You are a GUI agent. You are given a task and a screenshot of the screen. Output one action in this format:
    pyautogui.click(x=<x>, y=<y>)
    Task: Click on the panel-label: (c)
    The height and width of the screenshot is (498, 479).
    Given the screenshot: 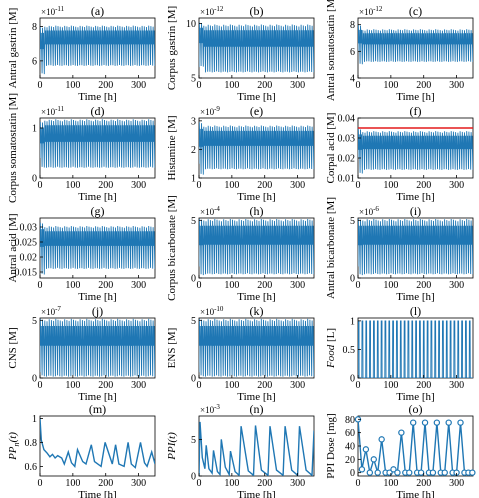 What is the action you would take?
    pyautogui.click(x=415, y=11)
    